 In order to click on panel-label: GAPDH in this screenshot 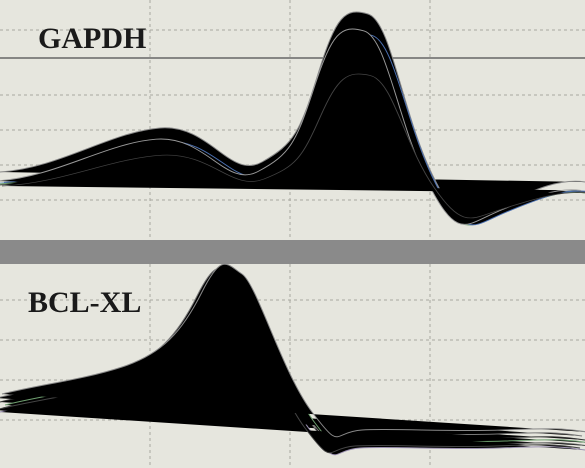, I will do `click(92, 38)`.